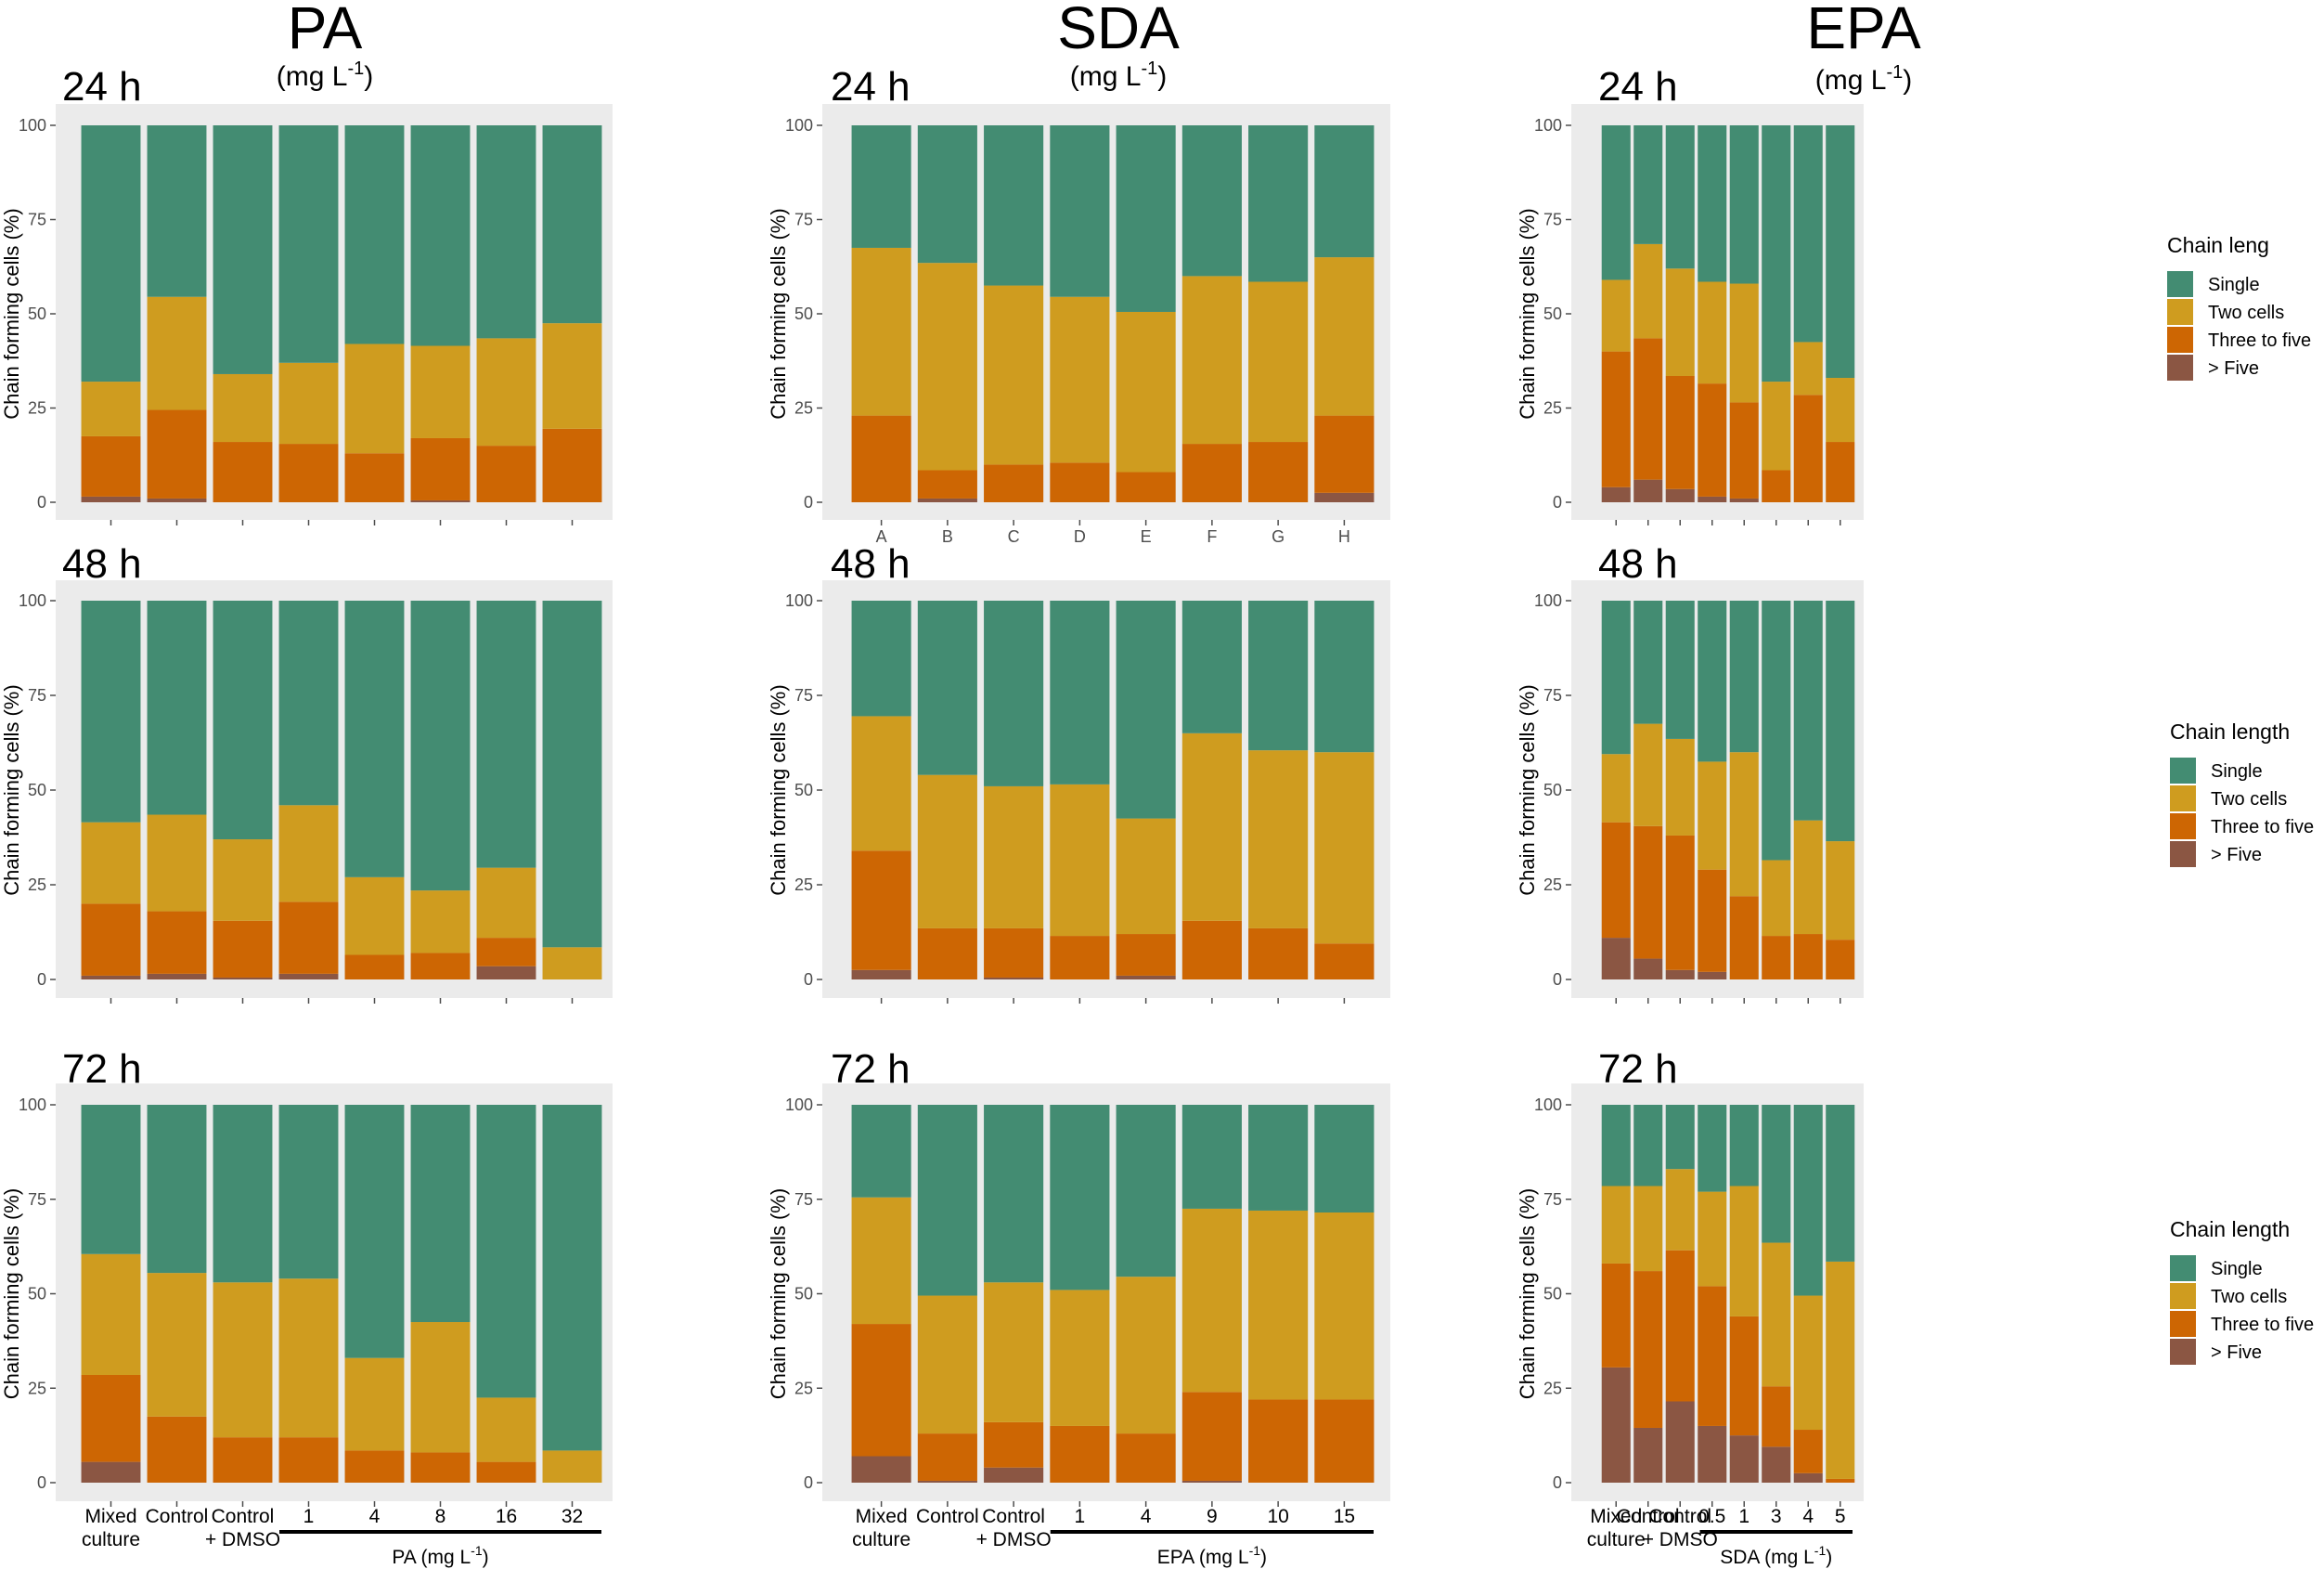  What do you see at coordinates (1548, 1105) in the screenshot?
I see `y-tick-label: 100` at bounding box center [1548, 1105].